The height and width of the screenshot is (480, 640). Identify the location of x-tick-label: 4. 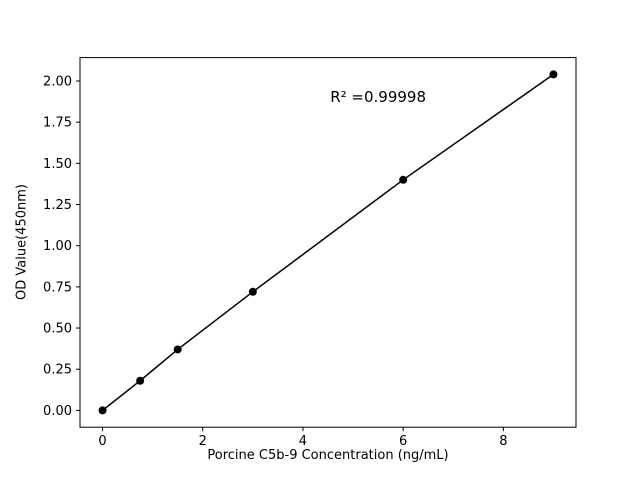
(303, 441).